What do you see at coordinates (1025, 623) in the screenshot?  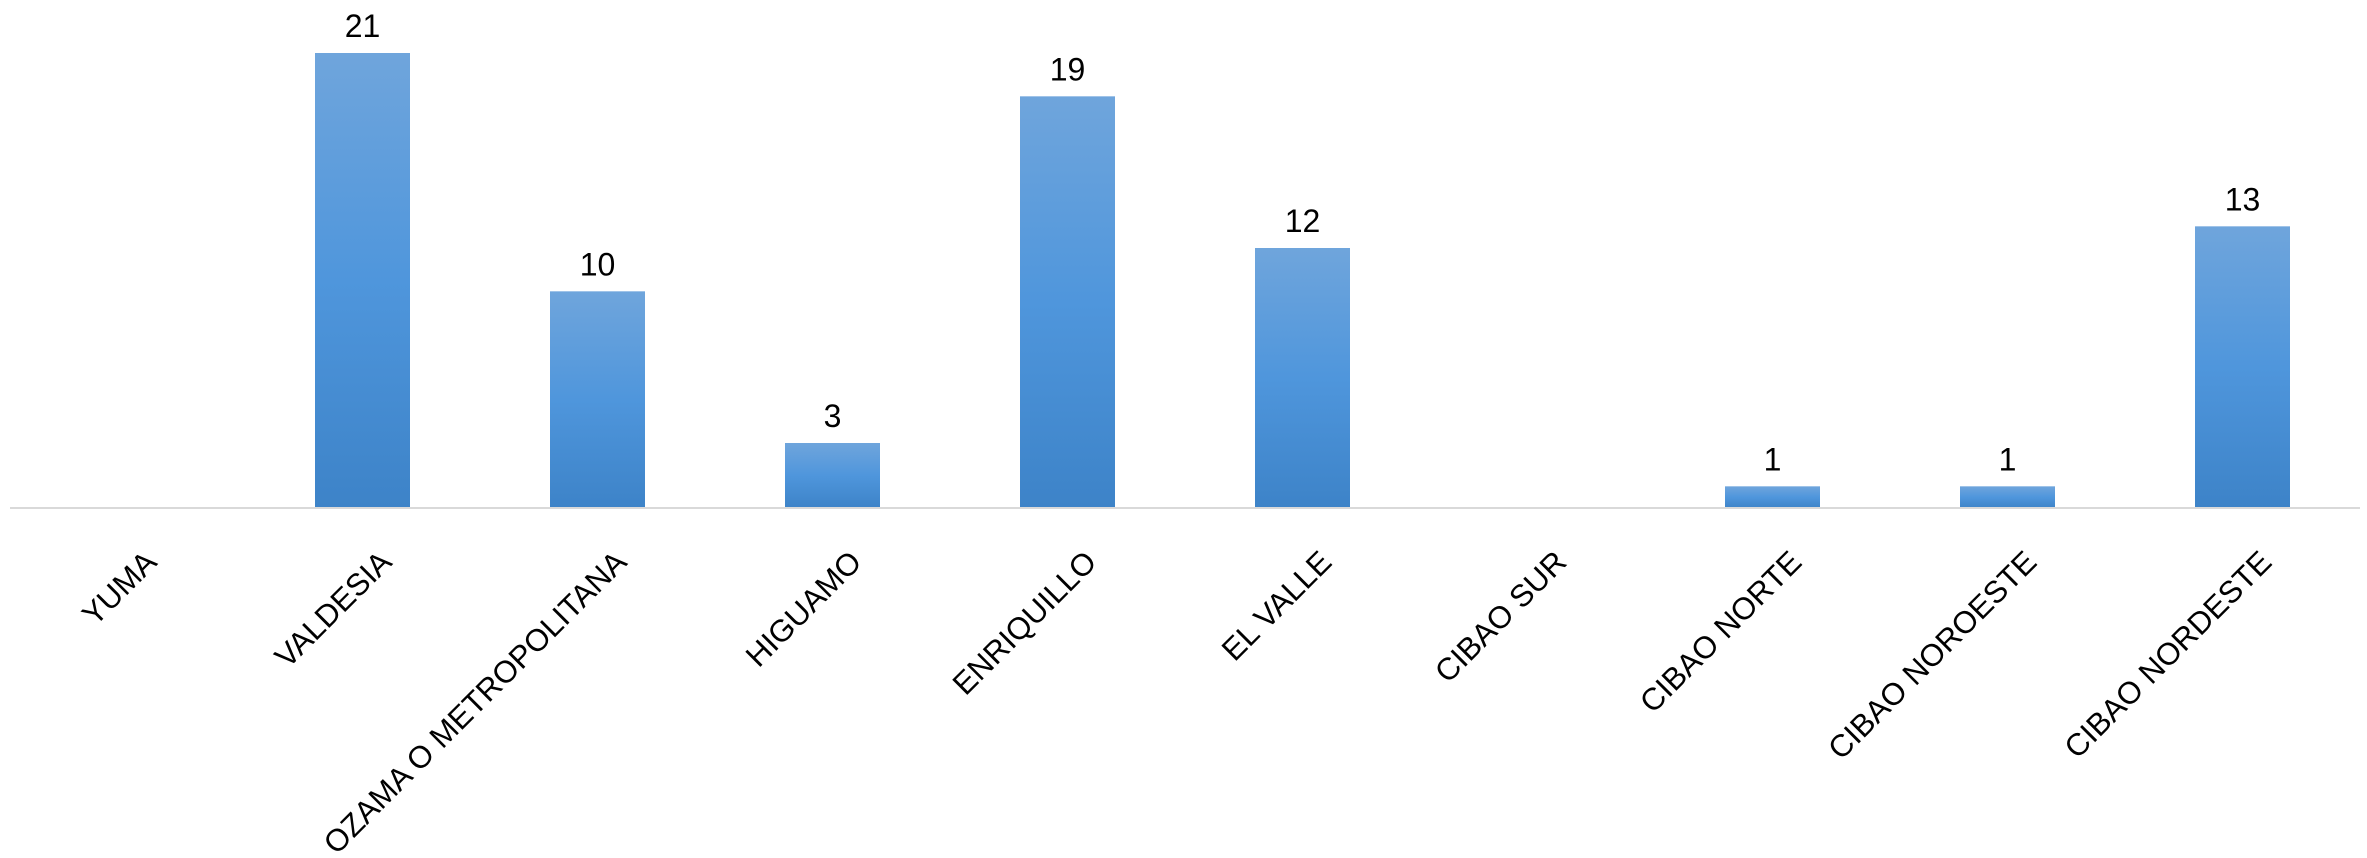 I see `category-label-enriquillo: ENRIQUILLO` at bounding box center [1025, 623].